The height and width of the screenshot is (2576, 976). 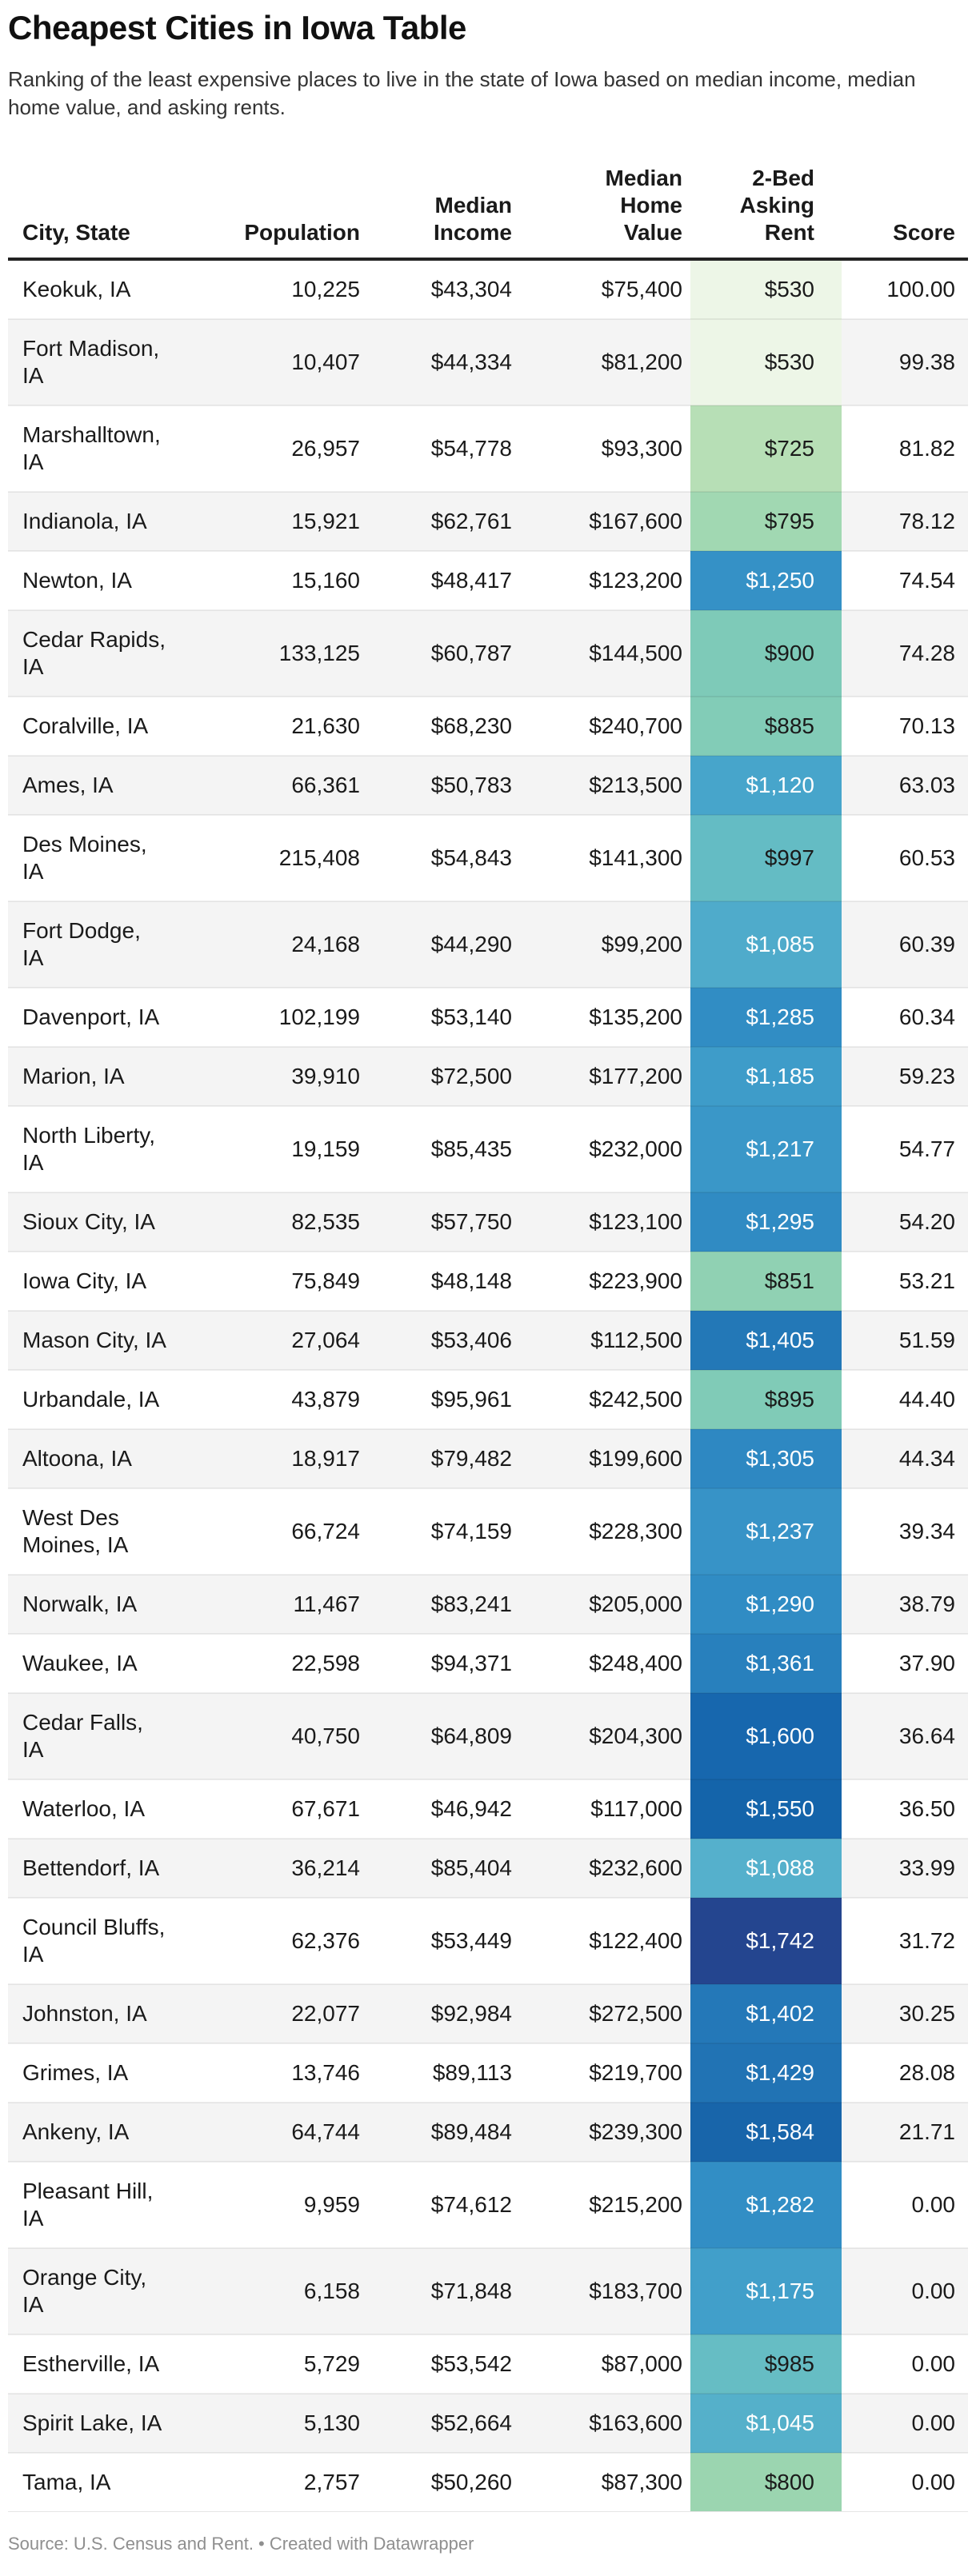 What do you see at coordinates (605, 726) in the screenshot?
I see `median-home-value-cell: $240,700` at bounding box center [605, 726].